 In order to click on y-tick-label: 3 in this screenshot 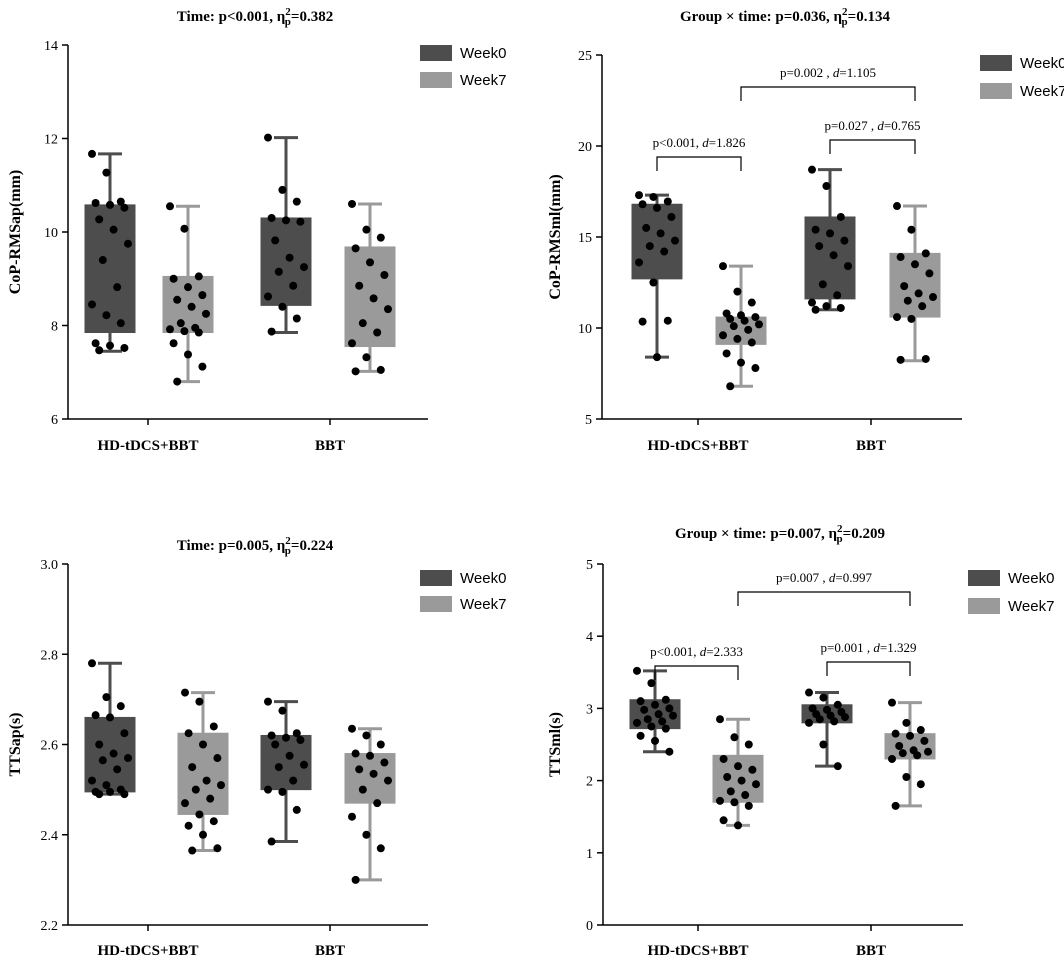, I will do `click(589, 709)`.